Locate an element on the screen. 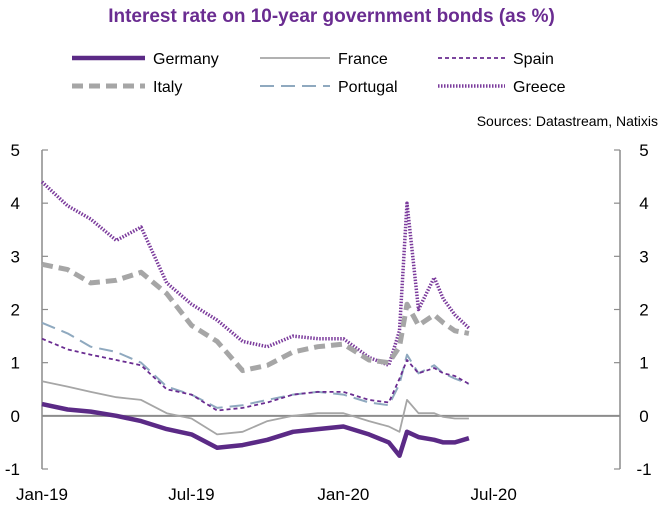 The height and width of the screenshot is (510, 663). series-line-italy is located at coordinates (255, 317).